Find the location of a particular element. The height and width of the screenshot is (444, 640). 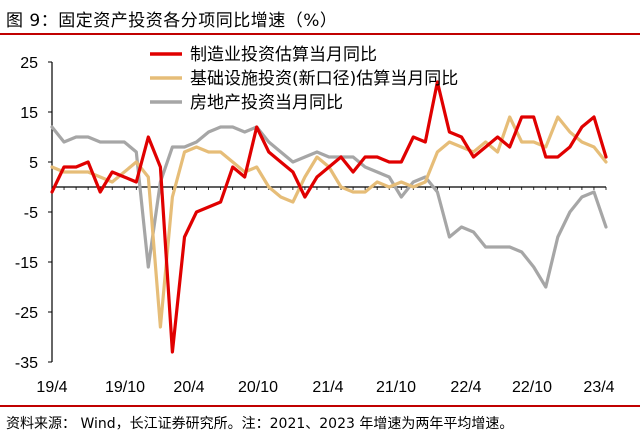

top-rule is located at coordinates (320, 34).